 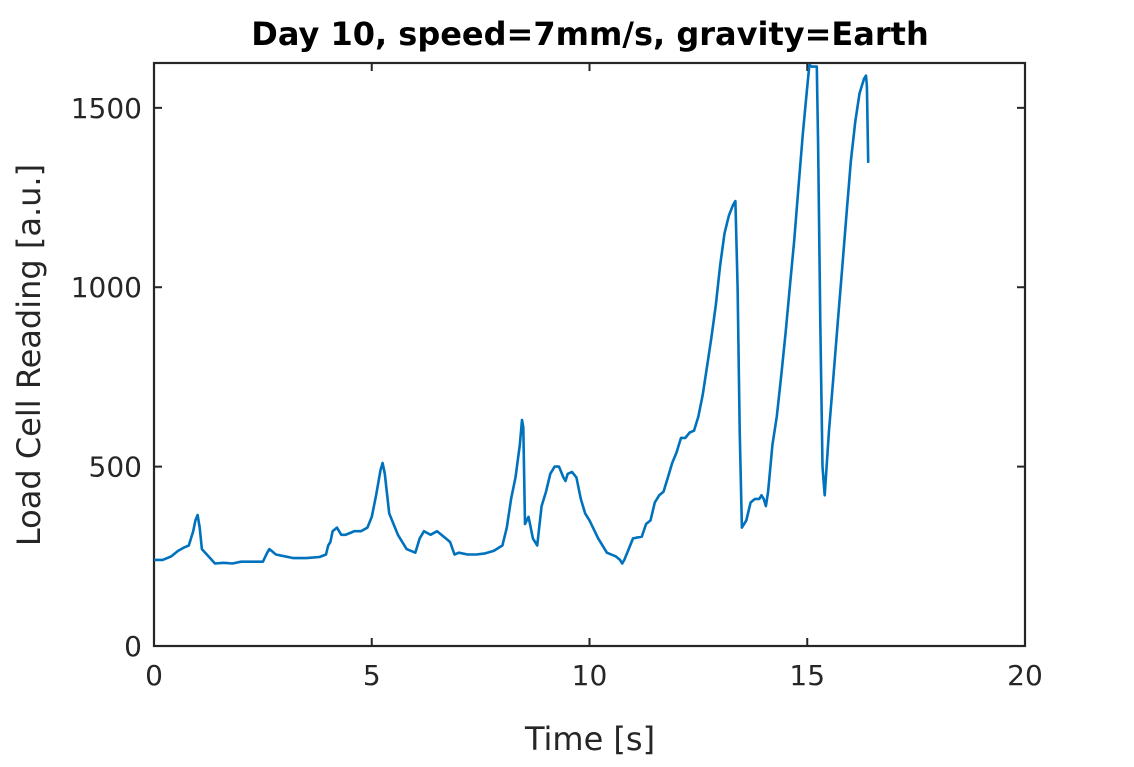 I want to click on x-tick-label: 15, so click(x=807, y=675).